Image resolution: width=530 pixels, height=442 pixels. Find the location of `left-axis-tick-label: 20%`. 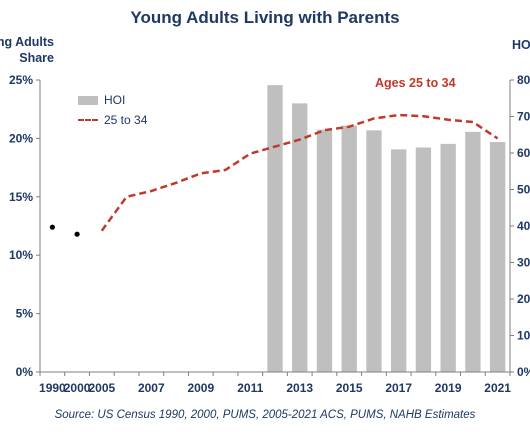

left-axis-tick-label: 20% is located at coordinates (21, 138).